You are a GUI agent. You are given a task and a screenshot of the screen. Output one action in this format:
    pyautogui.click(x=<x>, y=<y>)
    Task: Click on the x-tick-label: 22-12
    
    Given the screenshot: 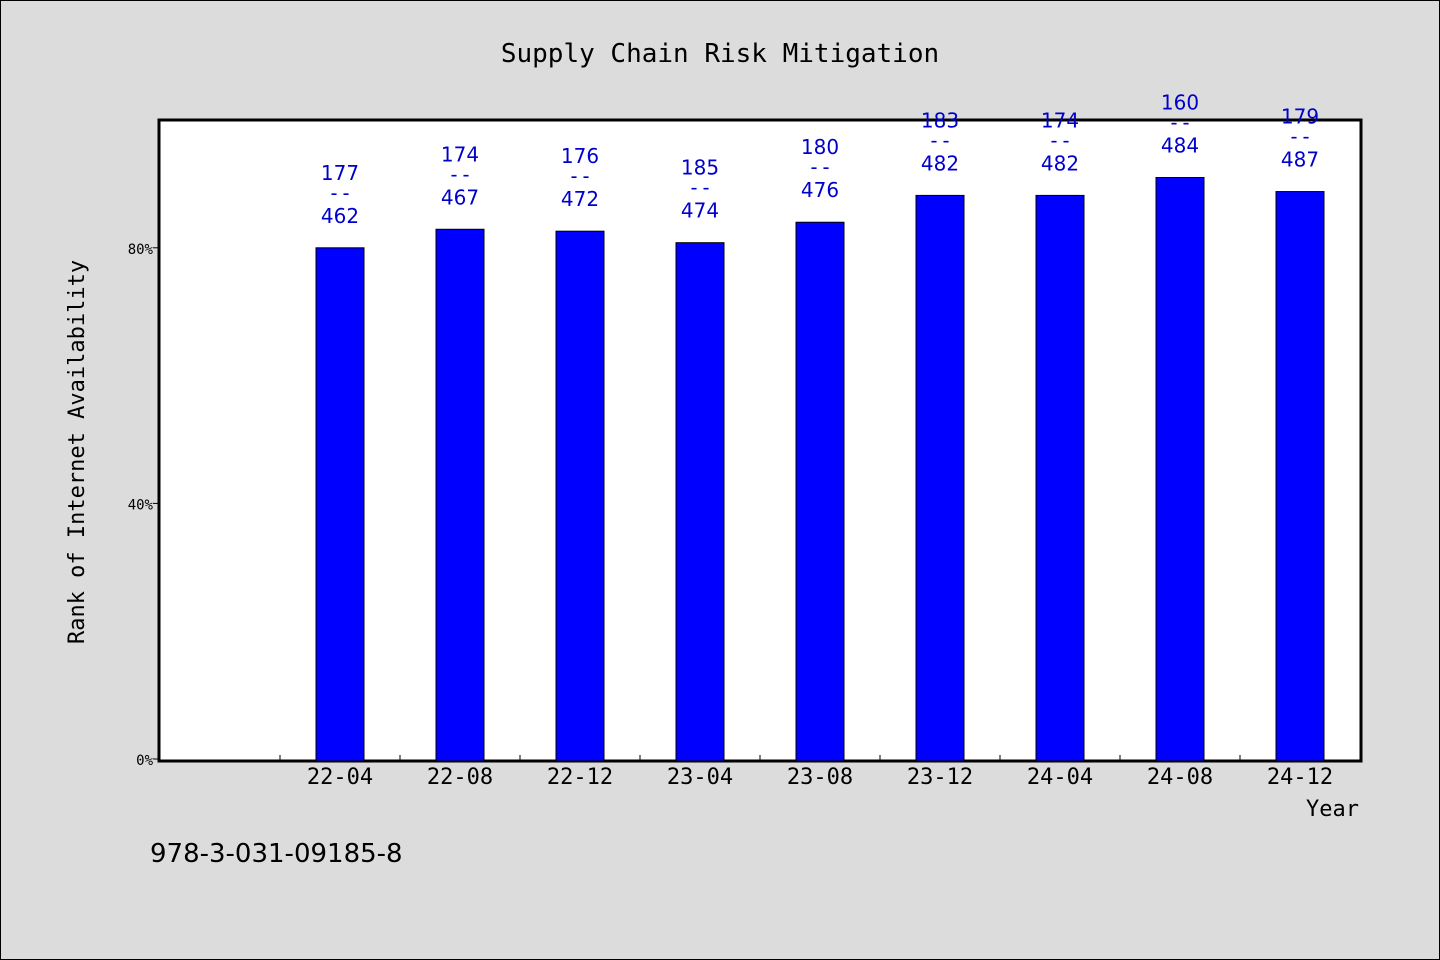 What is the action you would take?
    pyautogui.click(x=580, y=777)
    